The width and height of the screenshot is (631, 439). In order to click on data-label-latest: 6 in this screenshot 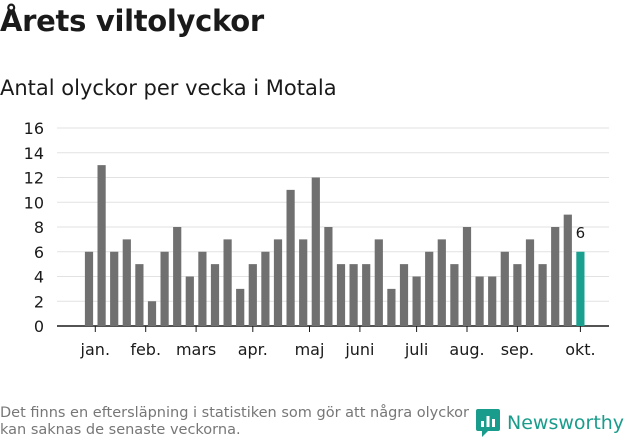, I will do `click(581, 233)`.